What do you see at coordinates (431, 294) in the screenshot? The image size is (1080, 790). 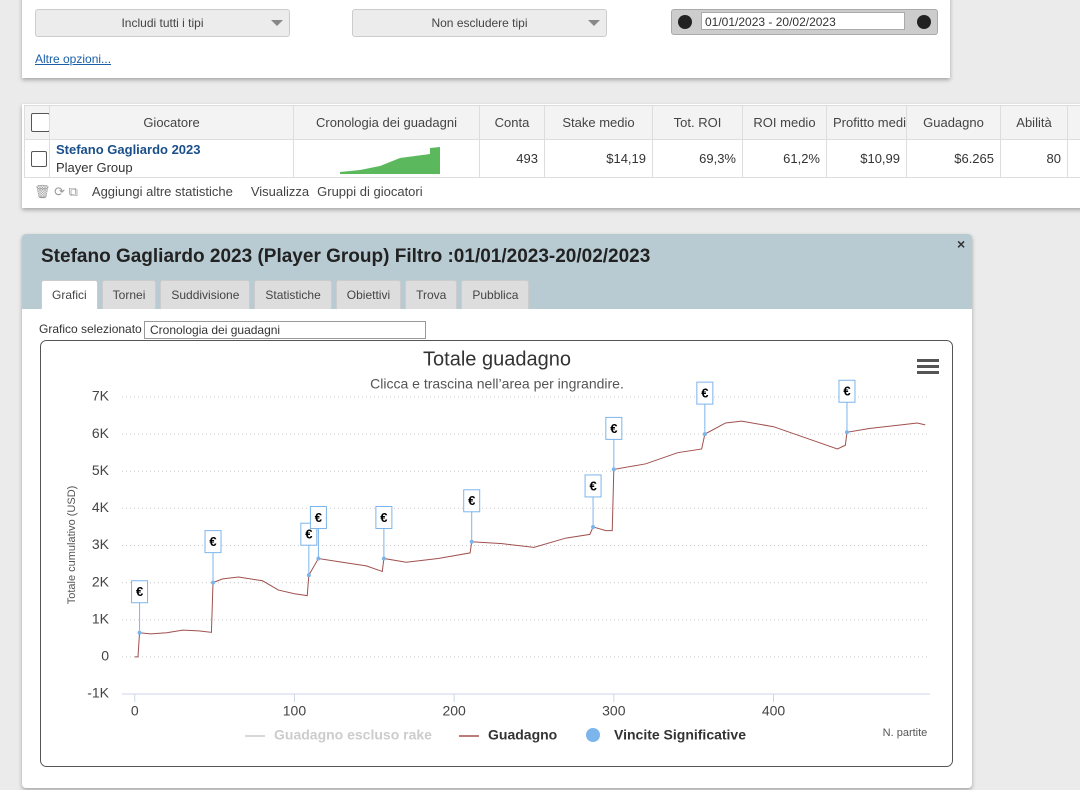 I see `tab: Trova` at bounding box center [431, 294].